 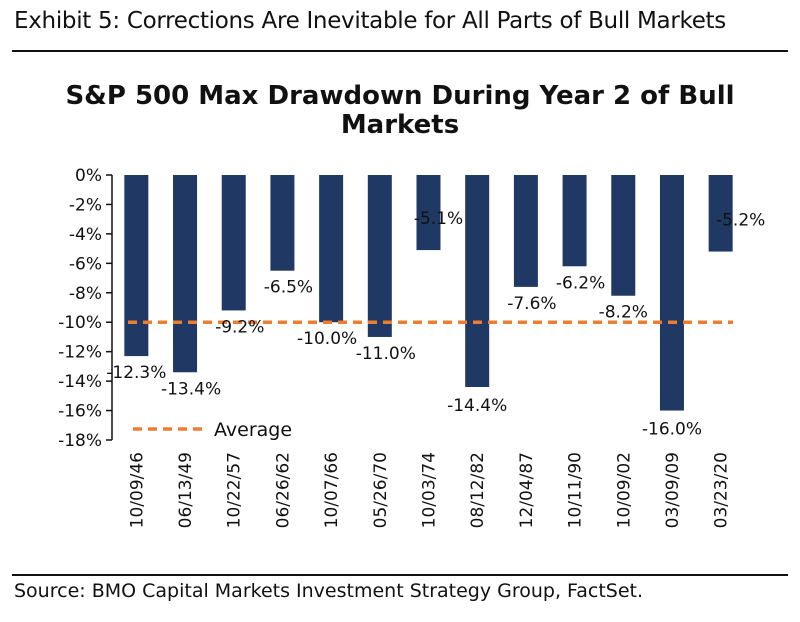 I want to click on x-tick-label: 03/09/09, so click(x=673, y=490).